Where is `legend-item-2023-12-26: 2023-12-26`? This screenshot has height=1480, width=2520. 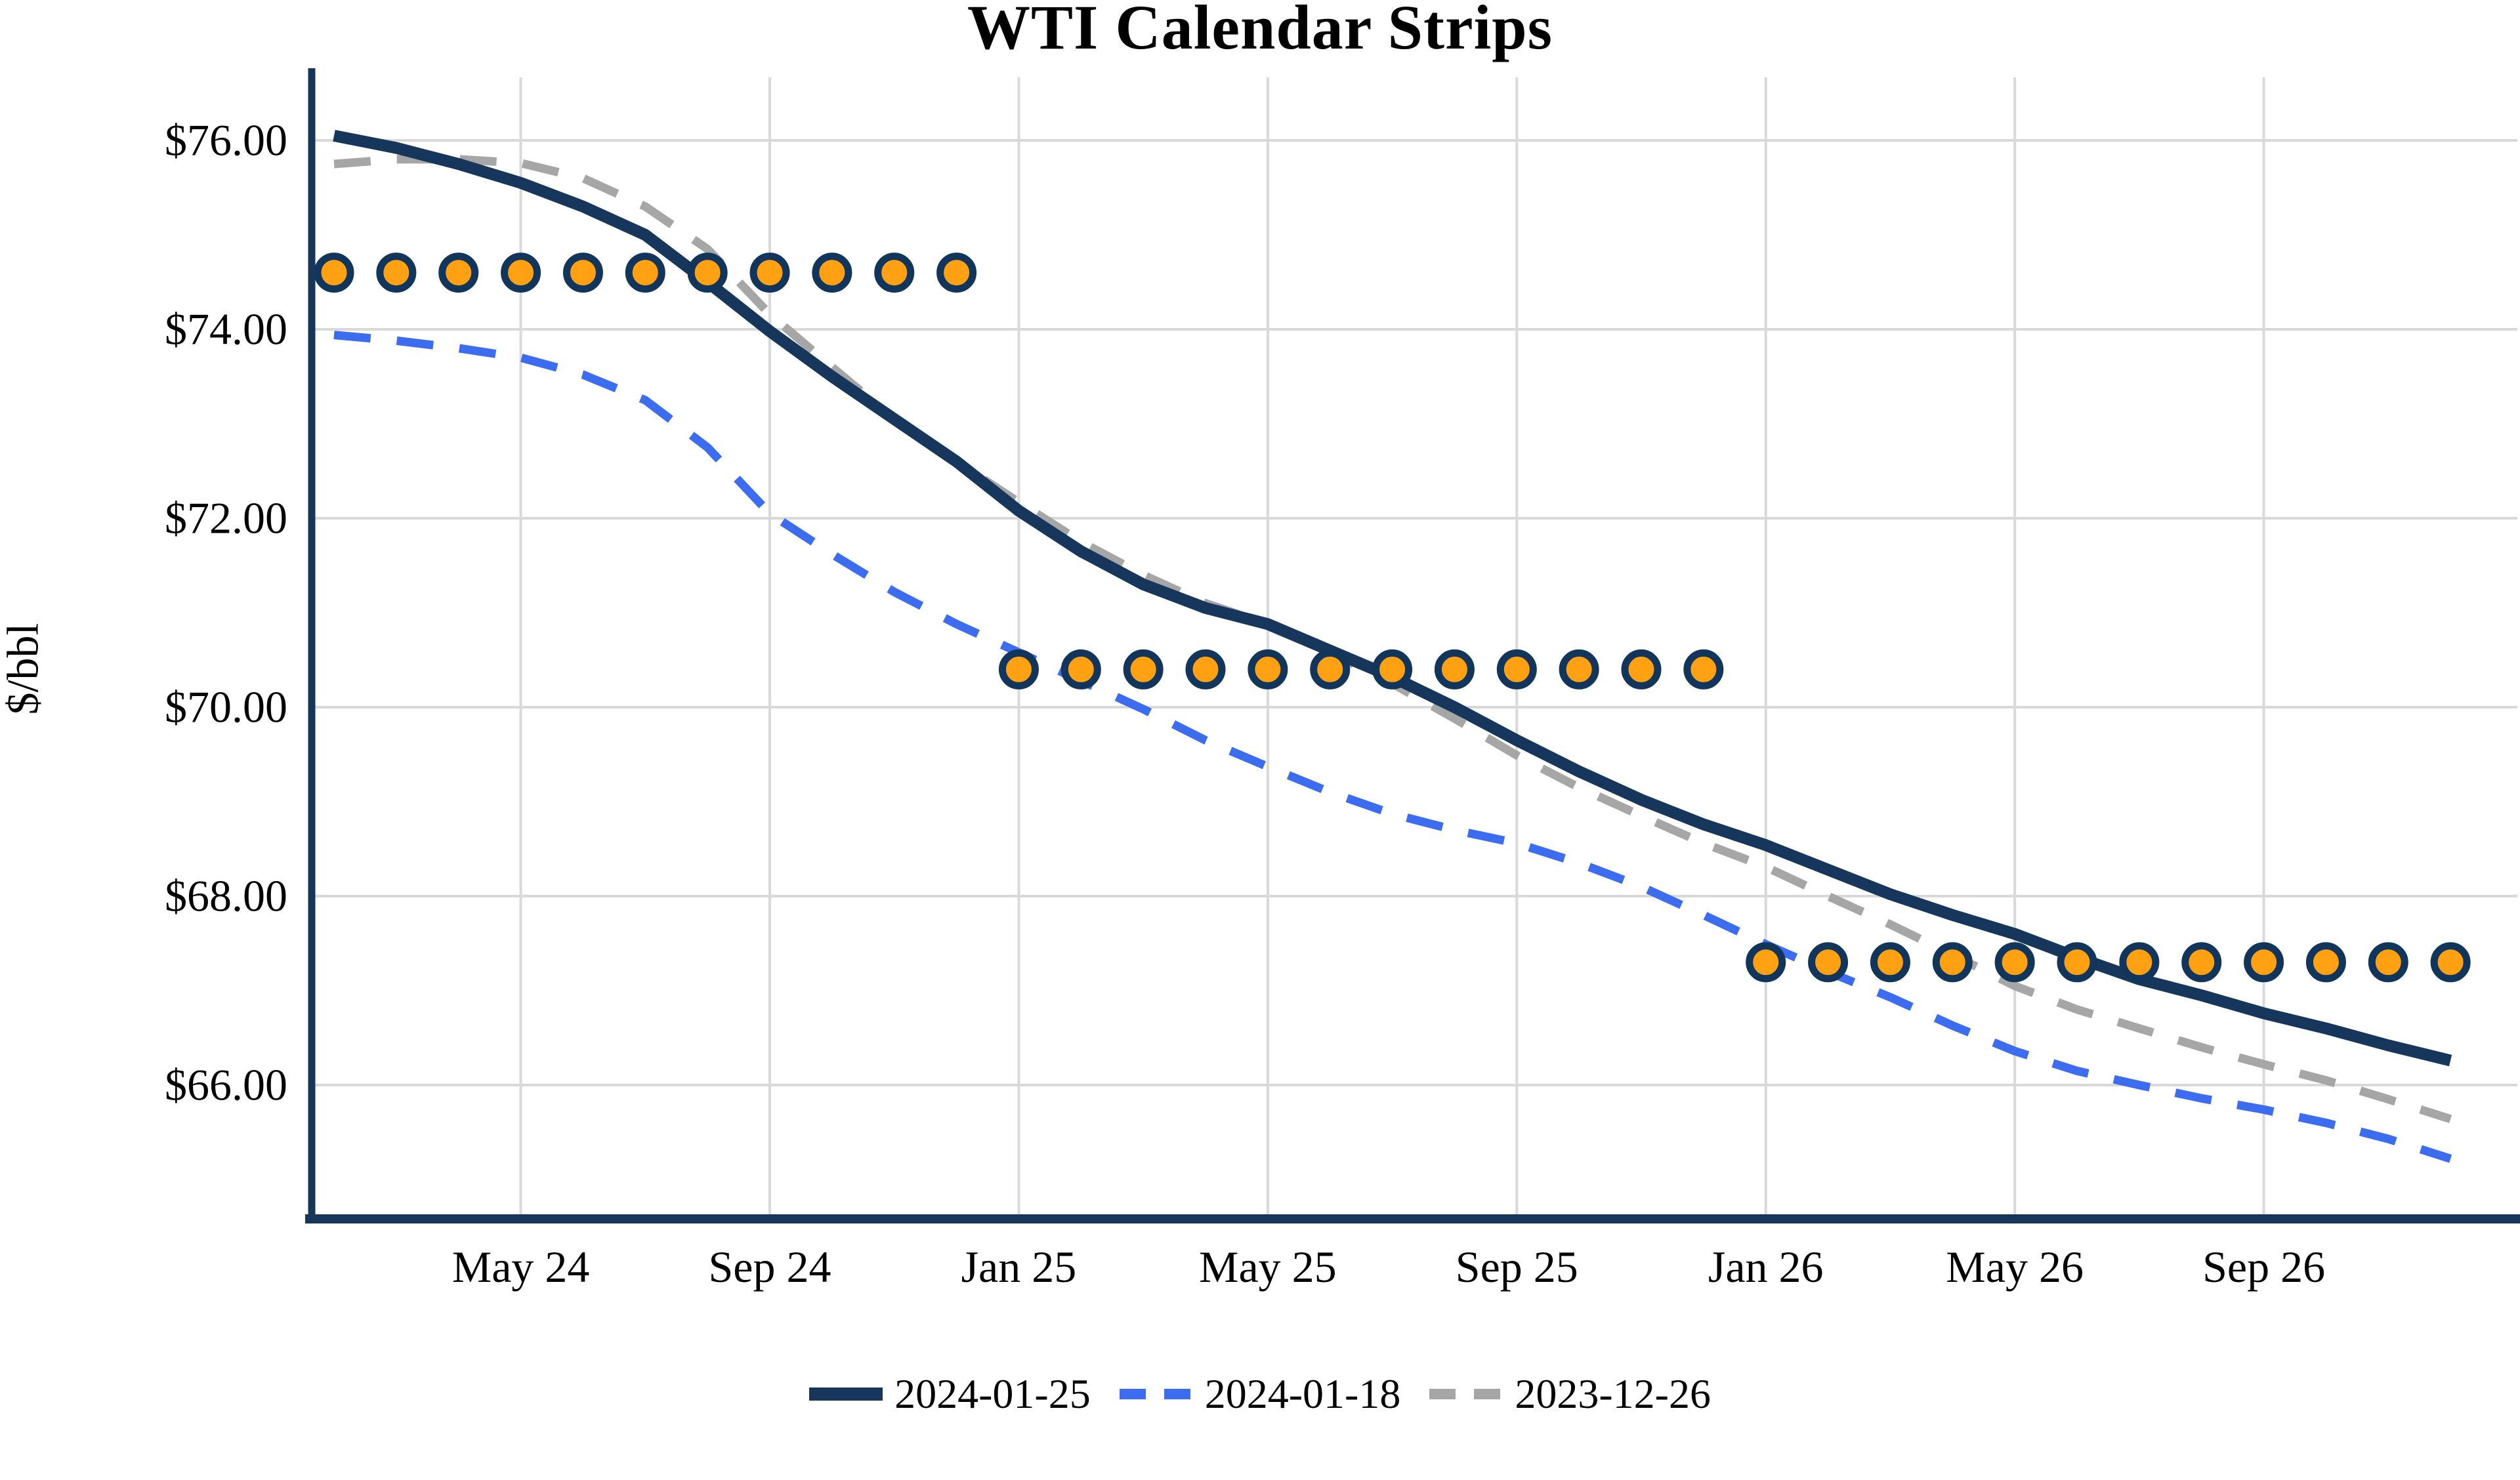
legend-item-2023-12-26: 2023-12-26 is located at coordinates (1570, 1394).